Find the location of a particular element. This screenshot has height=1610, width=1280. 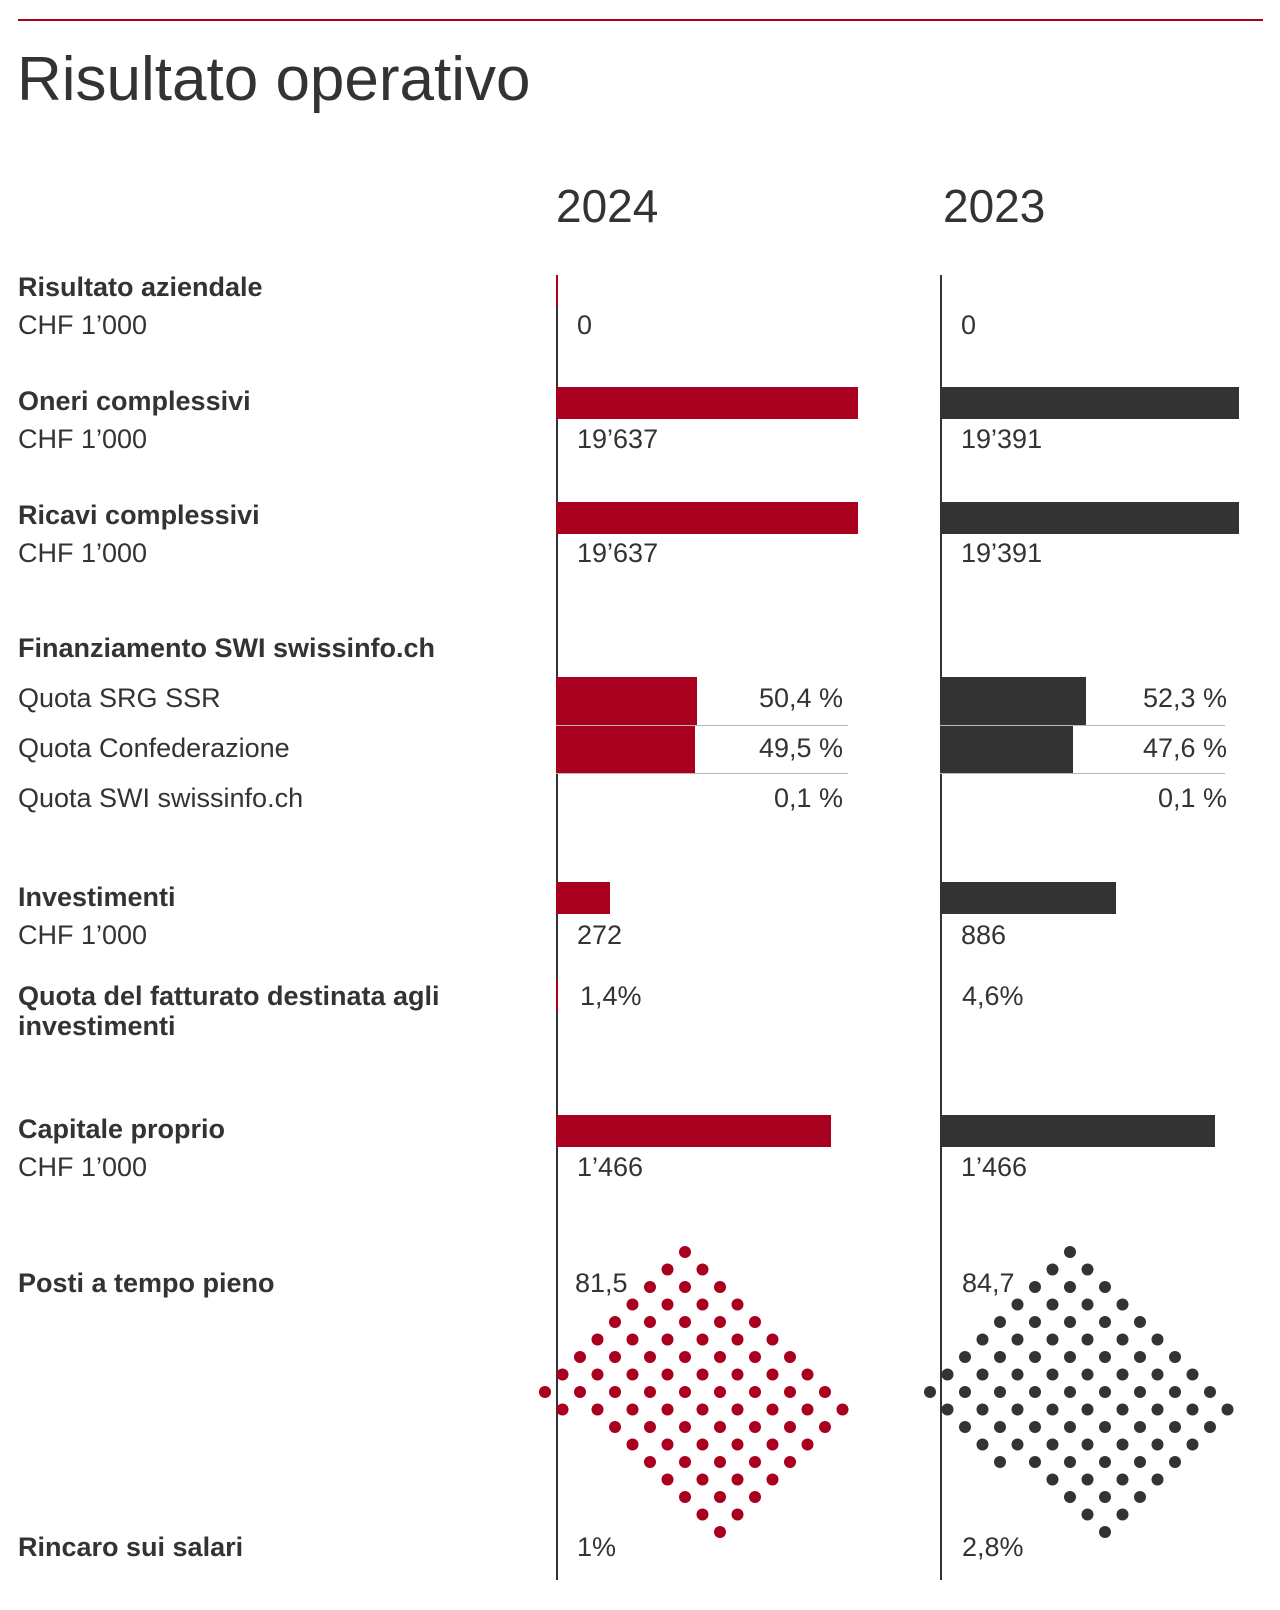

value-investimenti-2023: 886 is located at coordinates (984, 935).